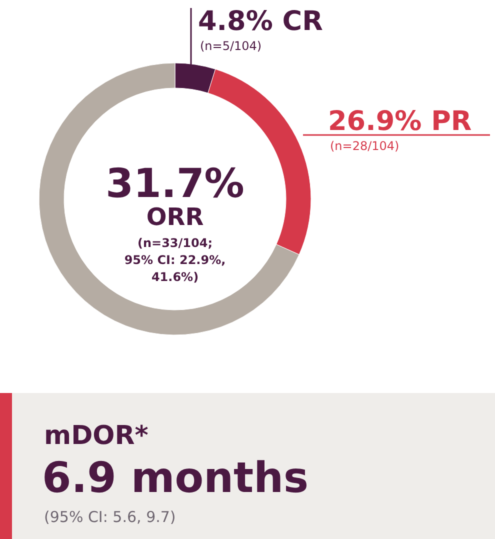  Describe the element at coordinates (365, 146) in the screenshot. I see `text: (n=28/104)` at that location.